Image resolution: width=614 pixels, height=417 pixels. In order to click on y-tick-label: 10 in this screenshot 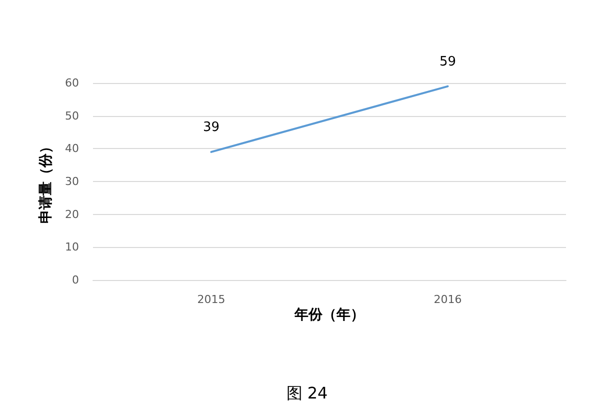, I will do `click(72, 247)`.